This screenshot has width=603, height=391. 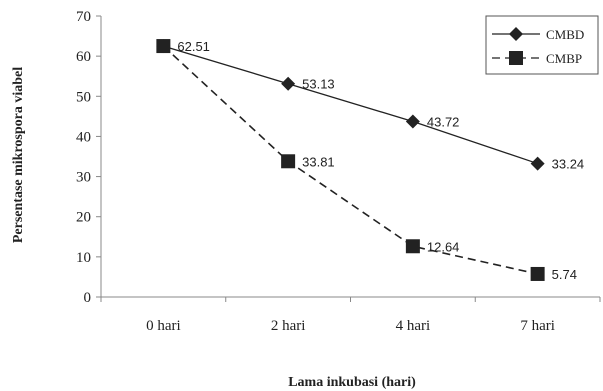 I want to click on data-label: 33.24, so click(x=568, y=164).